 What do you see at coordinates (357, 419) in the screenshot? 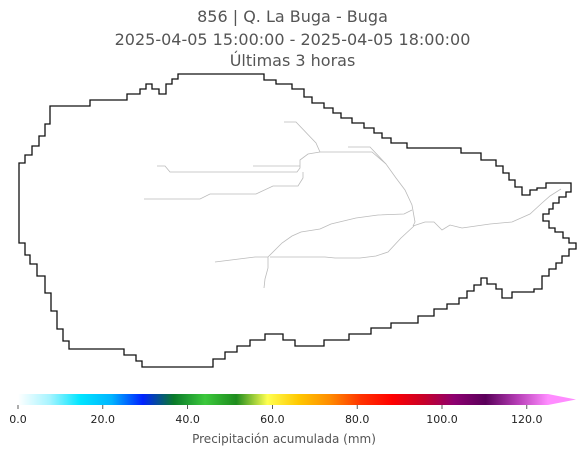
I see `colorbar-tick-label: 80.0` at bounding box center [357, 419].